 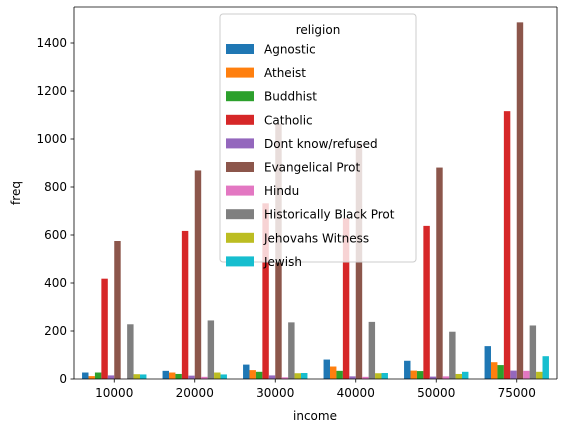 What do you see at coordinates (240, 190) in the screenshot?
I see `legend-swatch-hindu` at bounding box center [240, 190].